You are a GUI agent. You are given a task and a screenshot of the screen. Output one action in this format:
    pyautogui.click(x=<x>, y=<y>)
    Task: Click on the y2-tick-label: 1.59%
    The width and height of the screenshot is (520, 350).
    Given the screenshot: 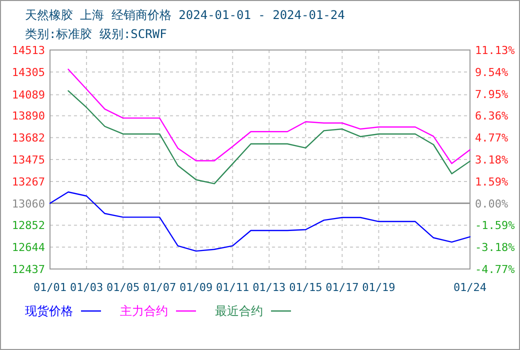 What is the action you would take?
    pyautogui.click(x=491, y=181)
    